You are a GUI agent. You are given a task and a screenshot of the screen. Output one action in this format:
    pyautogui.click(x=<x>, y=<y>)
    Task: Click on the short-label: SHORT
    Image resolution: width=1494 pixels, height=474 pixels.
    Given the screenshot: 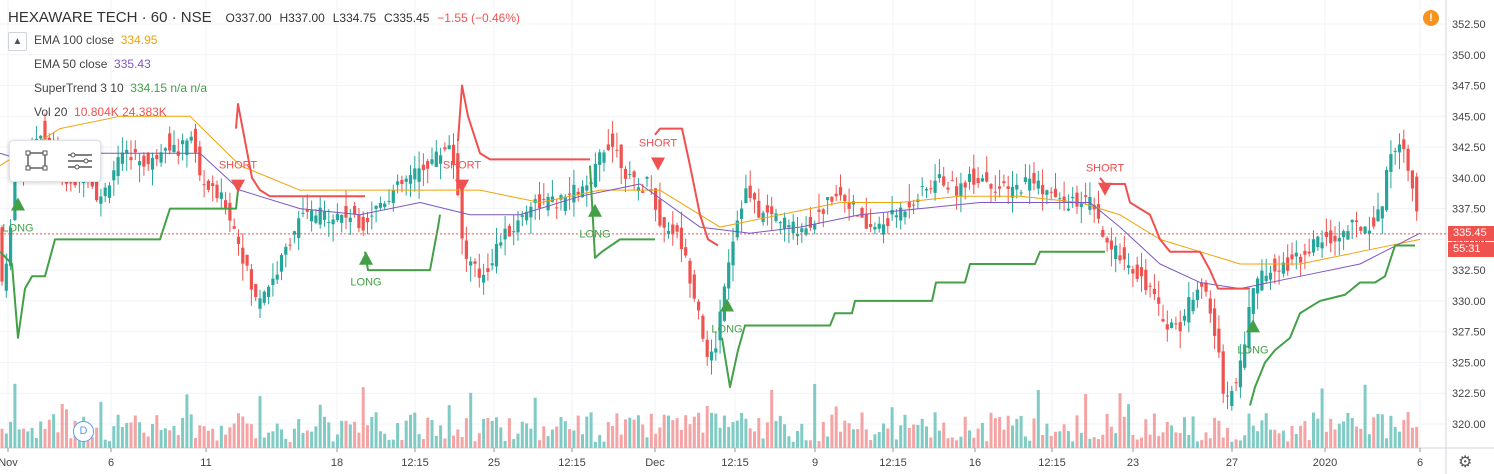 What is the action you would take?
    pyautogui.click(x=462, y=166)
    